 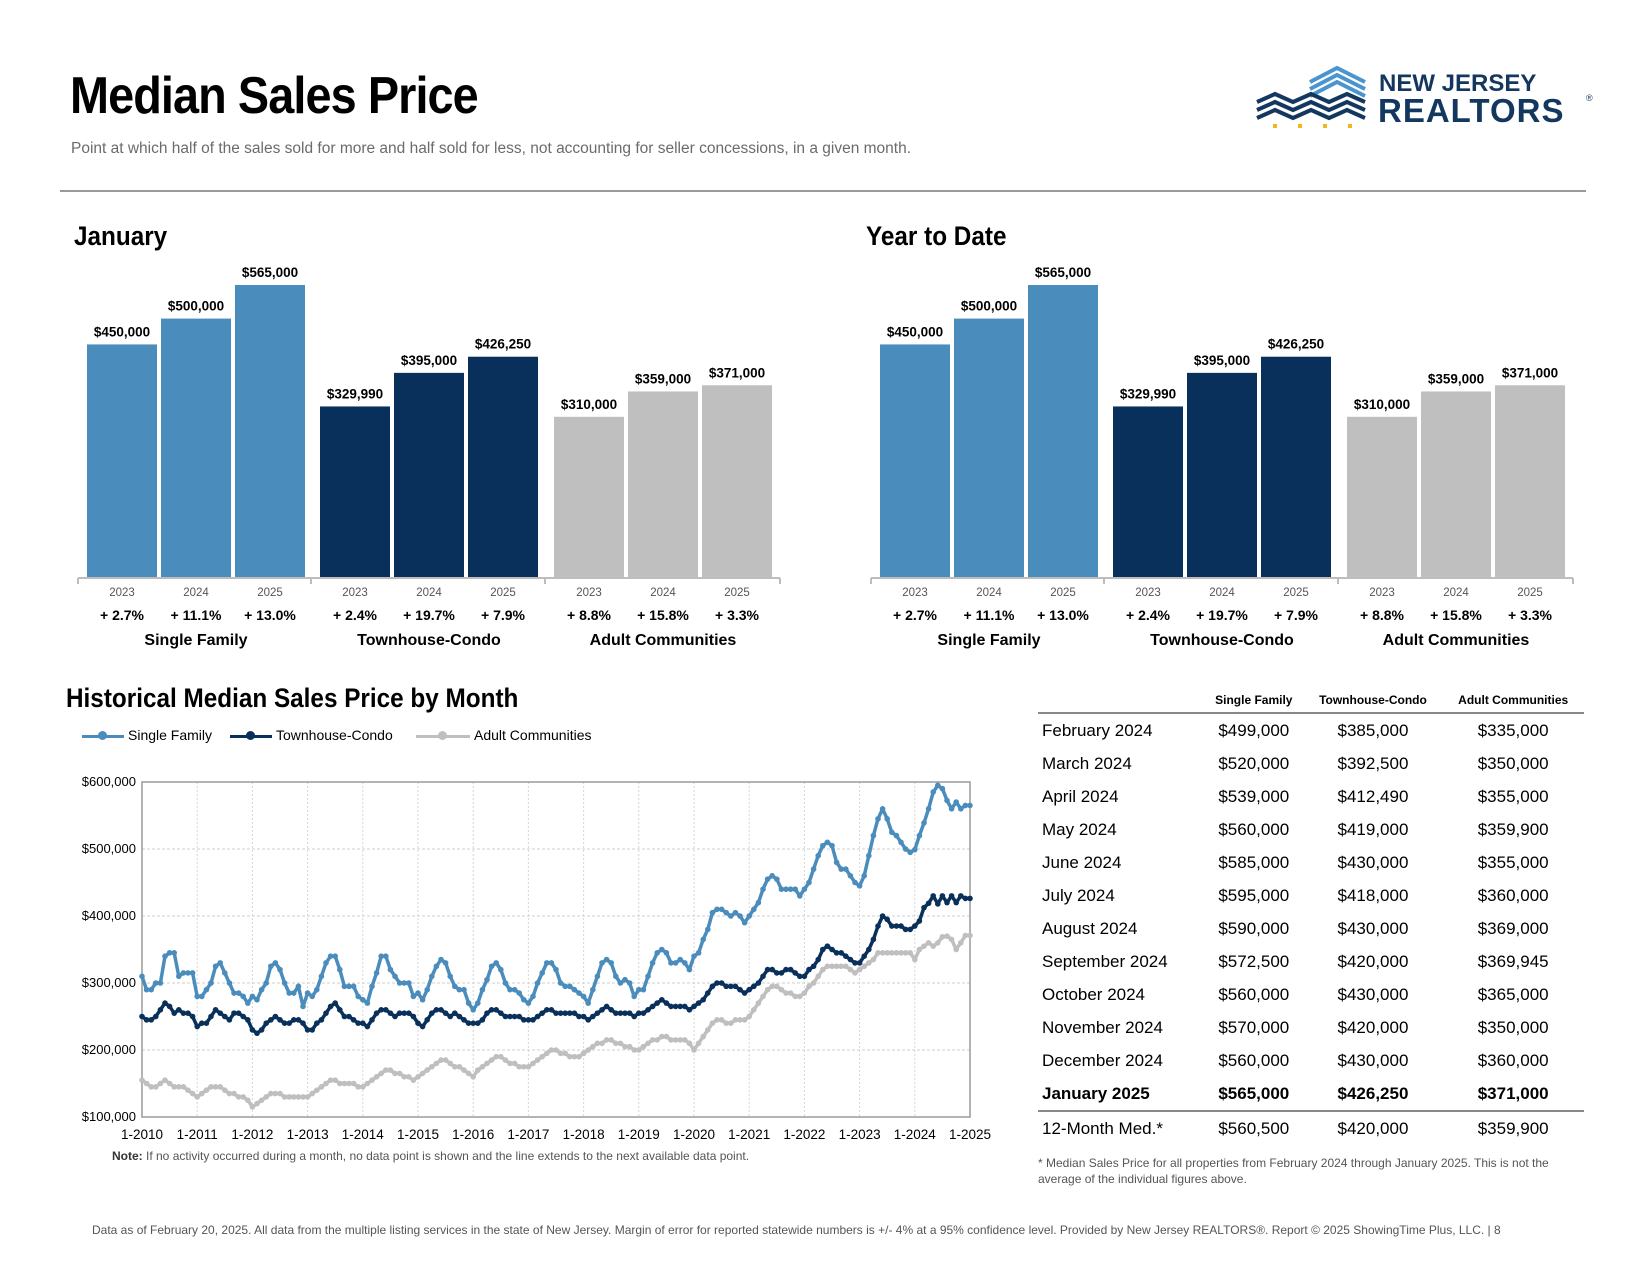 I want to click on x-tick-label: 1-2023, so click(x=860, y=1134).